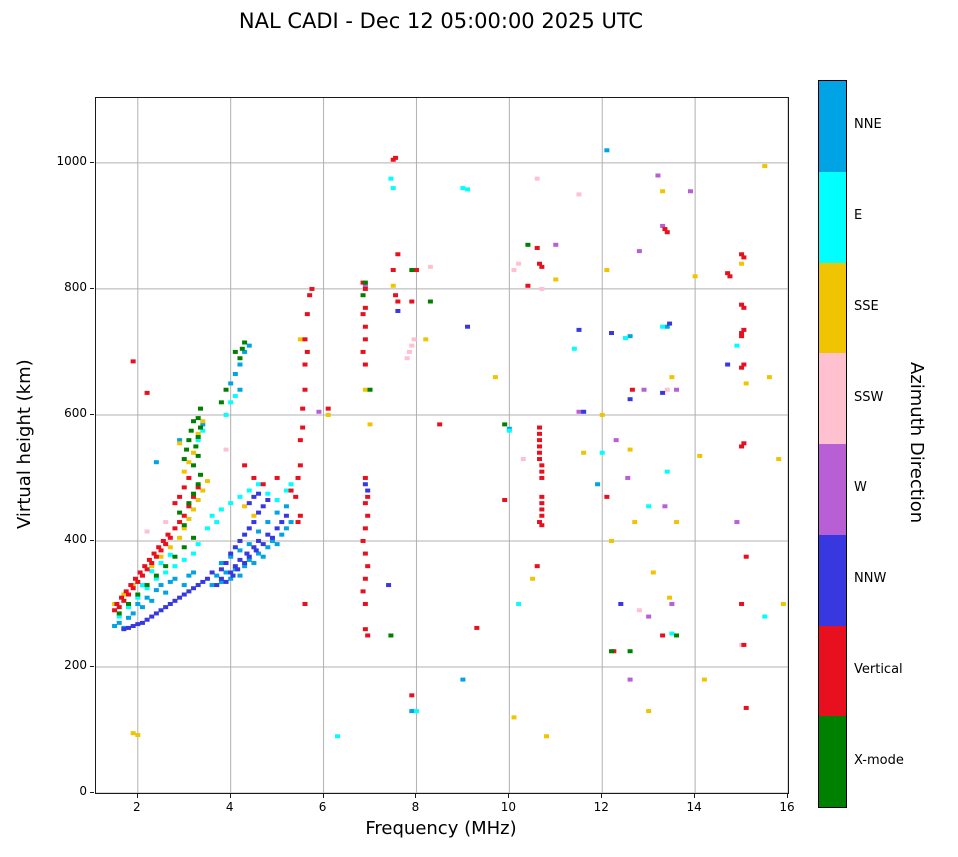 The width and height of the screenshot is (958, 857). Describe the element at coordinates (832, 308) in the screenshot. I see `colorbar-segment-sse` at that location.